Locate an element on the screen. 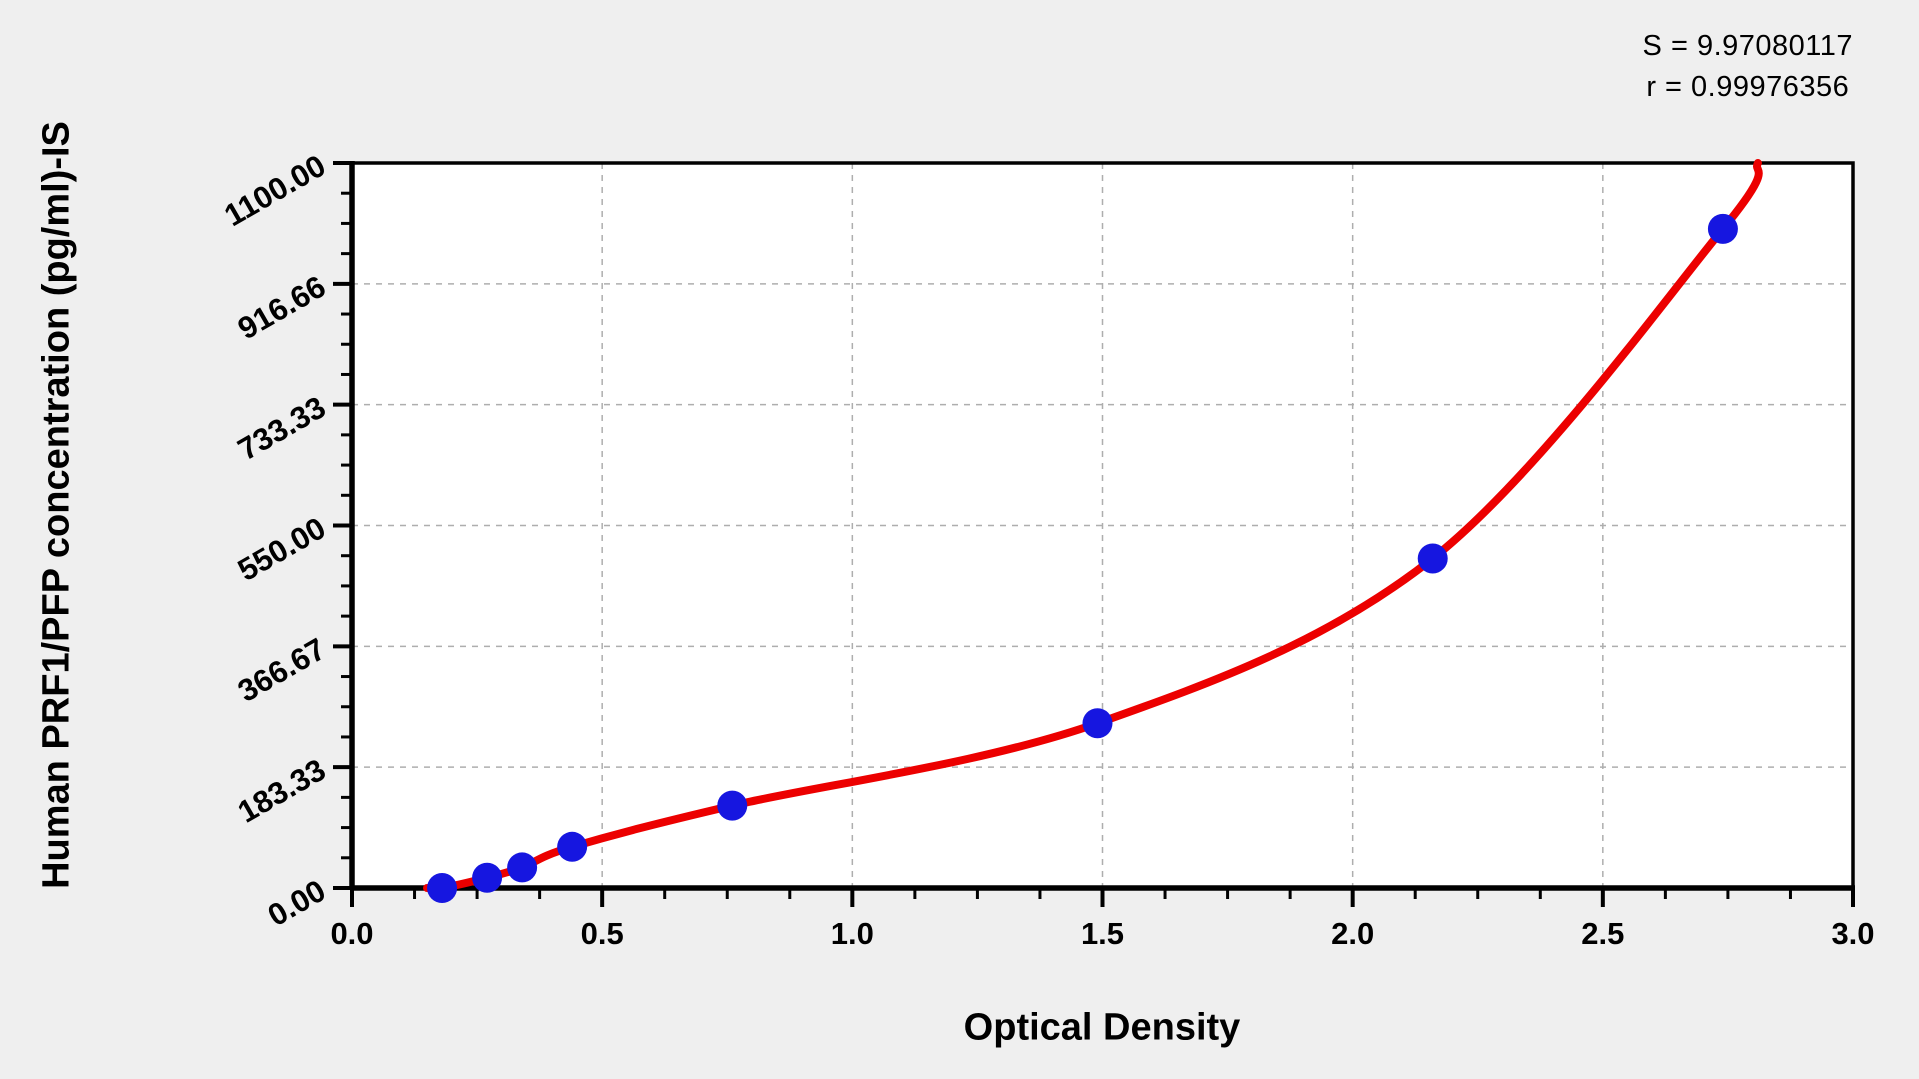  x-tick-label: 3.0 is located at coordinates (1852, 933).